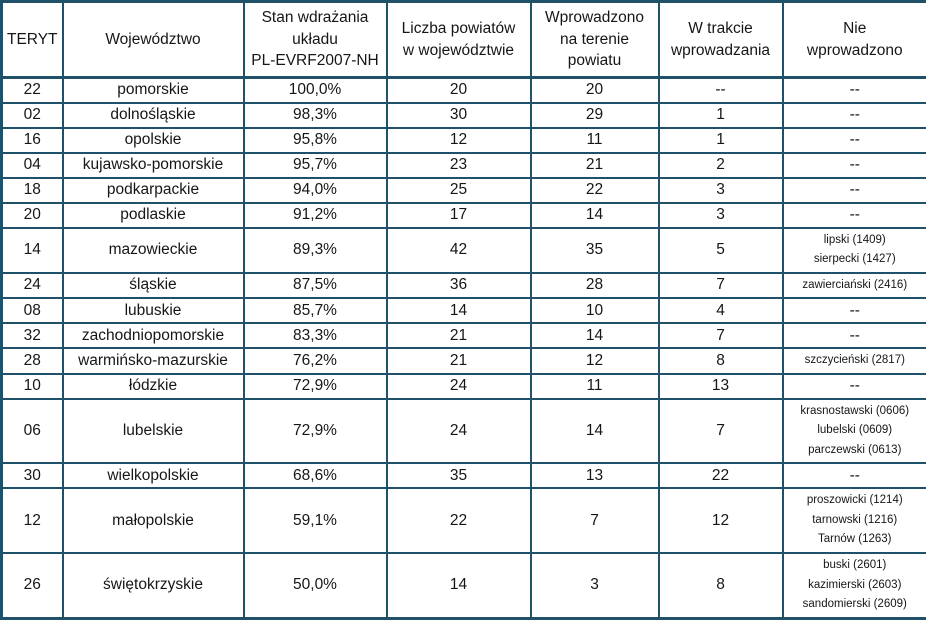  What do you see at coordinates (315, 90) in the screenshot?
I see `cell-stan: 100,0%` at bounding box center [315, 90].